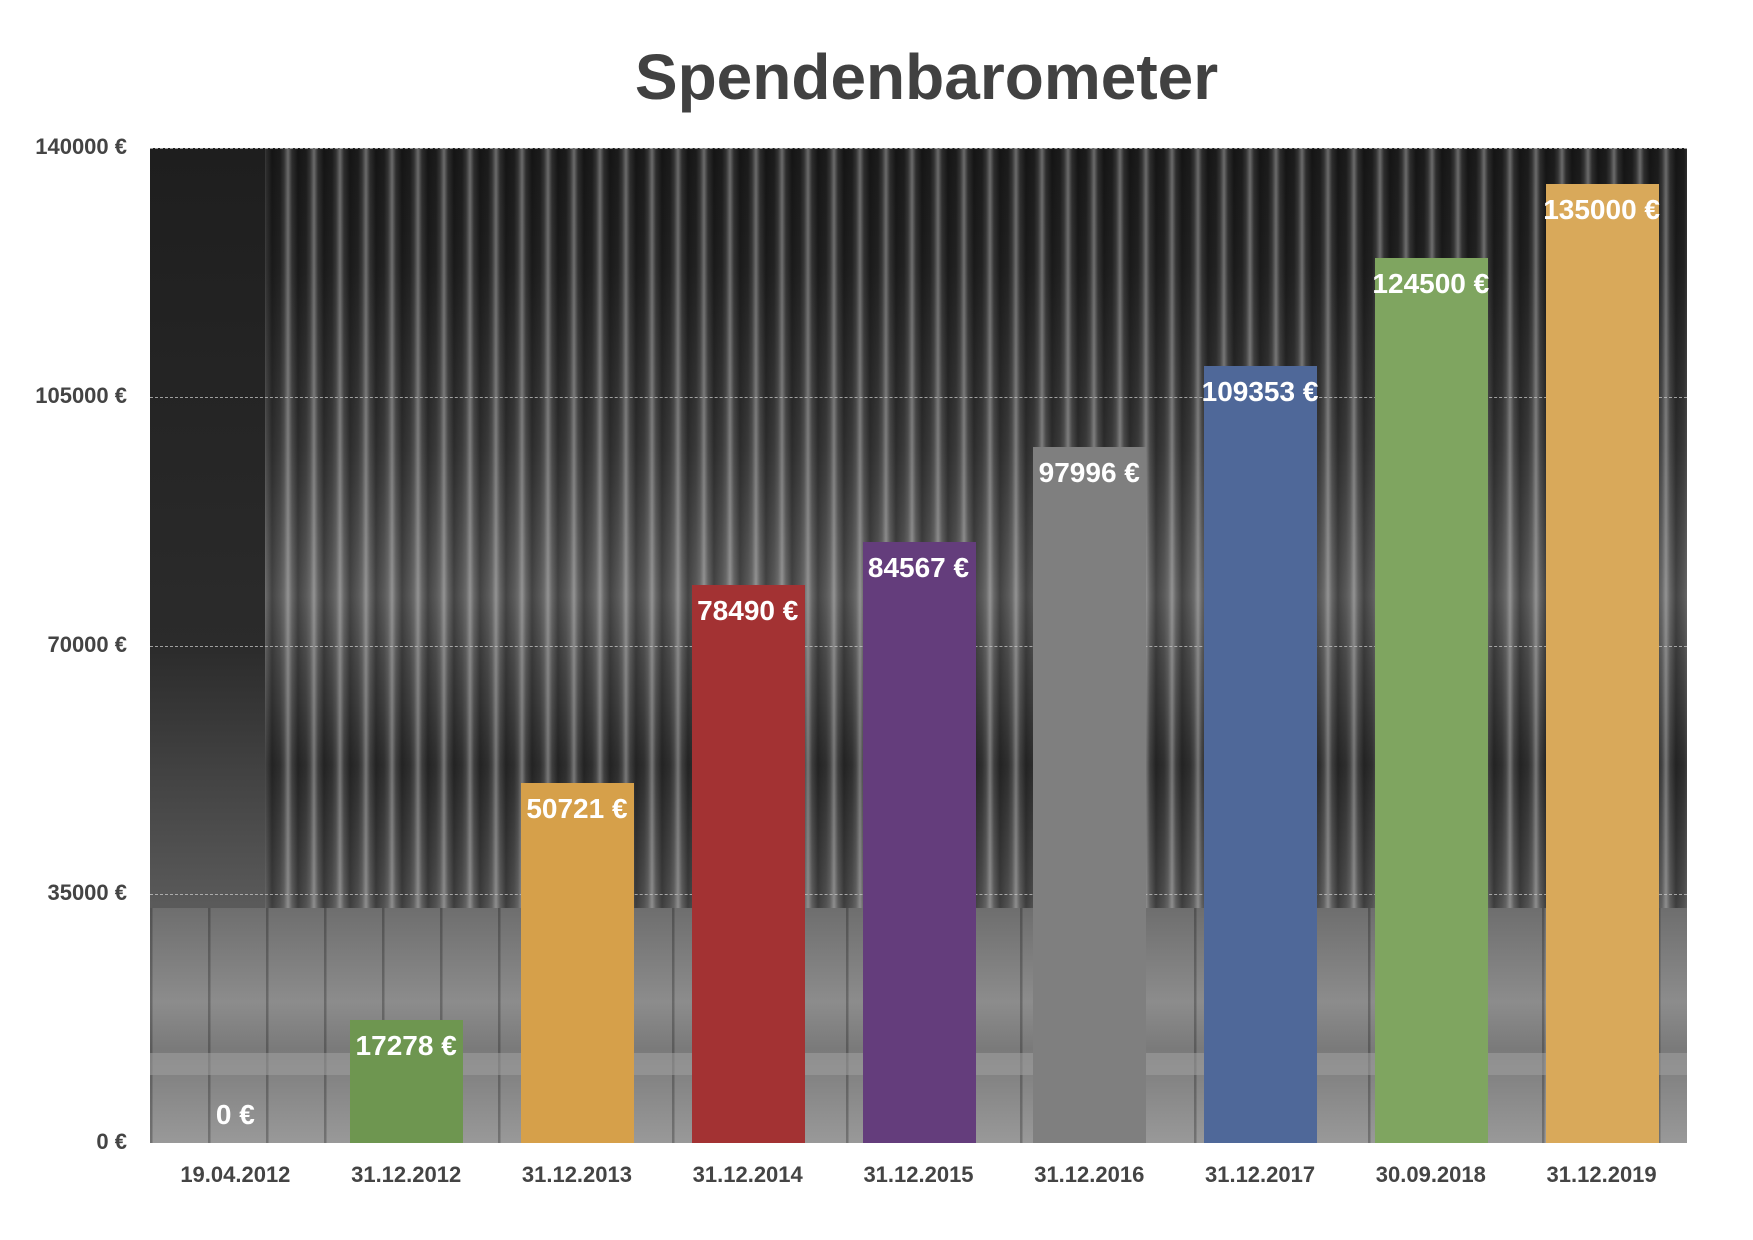 The width and height of the screenshot is (1753, 1240). Describe the element at coordinates (235, 1174) in the screenshot. I see `x-tick-label: 19.04.2012` at that location.